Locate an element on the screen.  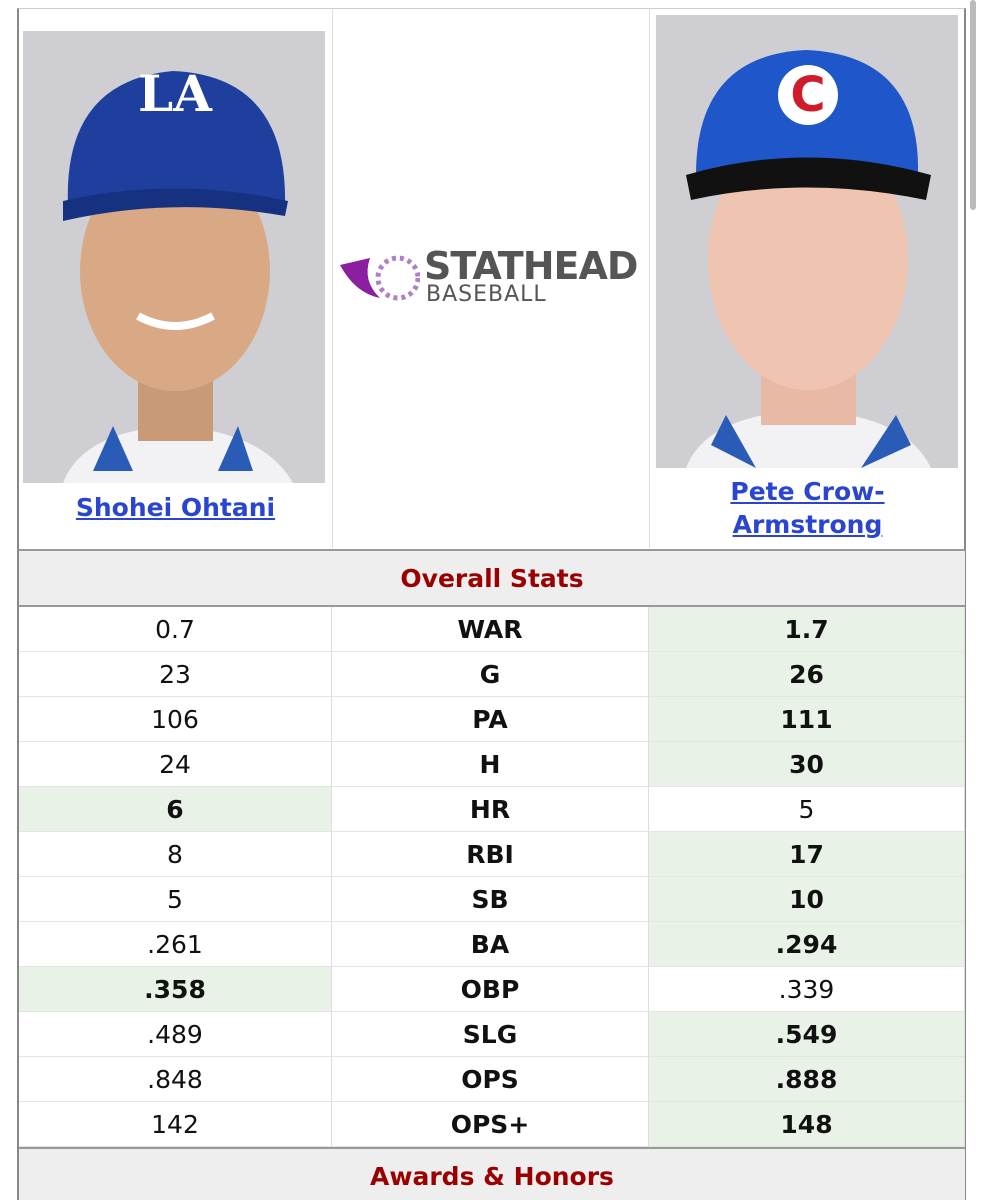
stat-value: .549 is located at coordinates (807, 1034).